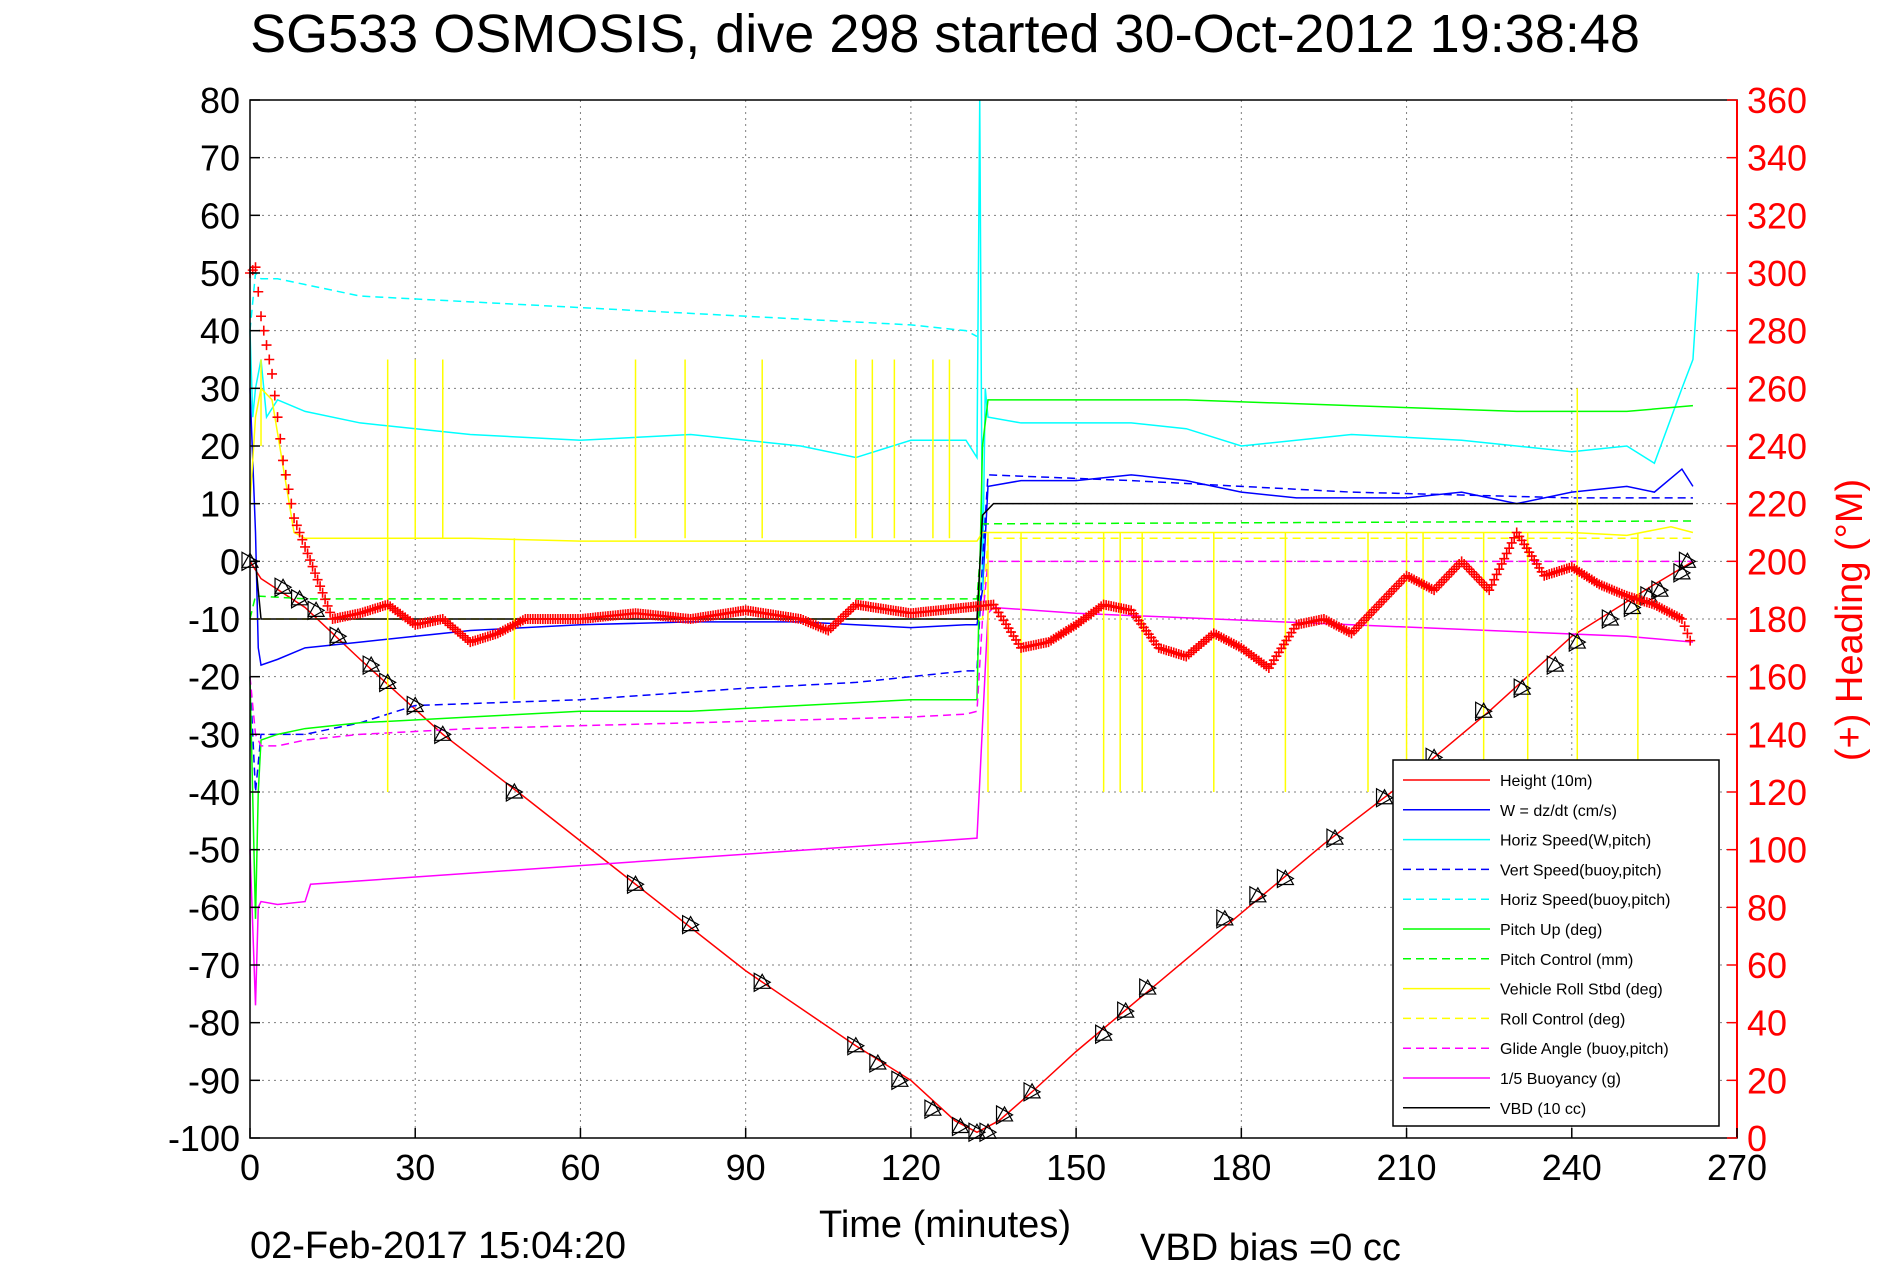  I want to click on y-right-tick-label: 140, so click(1777, 734).